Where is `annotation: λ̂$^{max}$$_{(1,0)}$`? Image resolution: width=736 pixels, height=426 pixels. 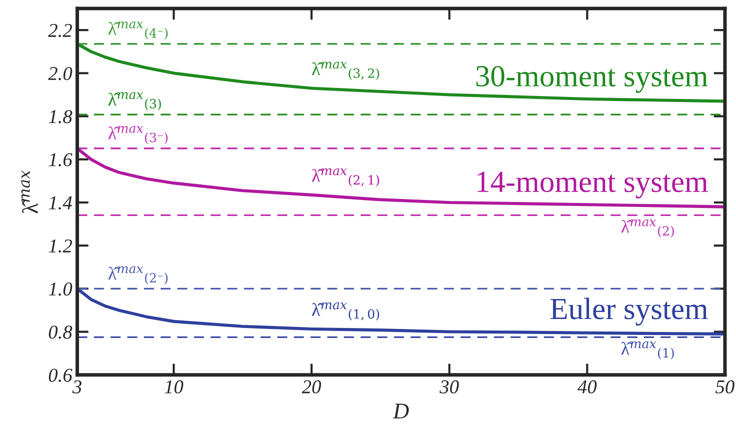 annotation: λ̂$^{max}$$_{(1,0)}$ is located at coordinates (346, 311).